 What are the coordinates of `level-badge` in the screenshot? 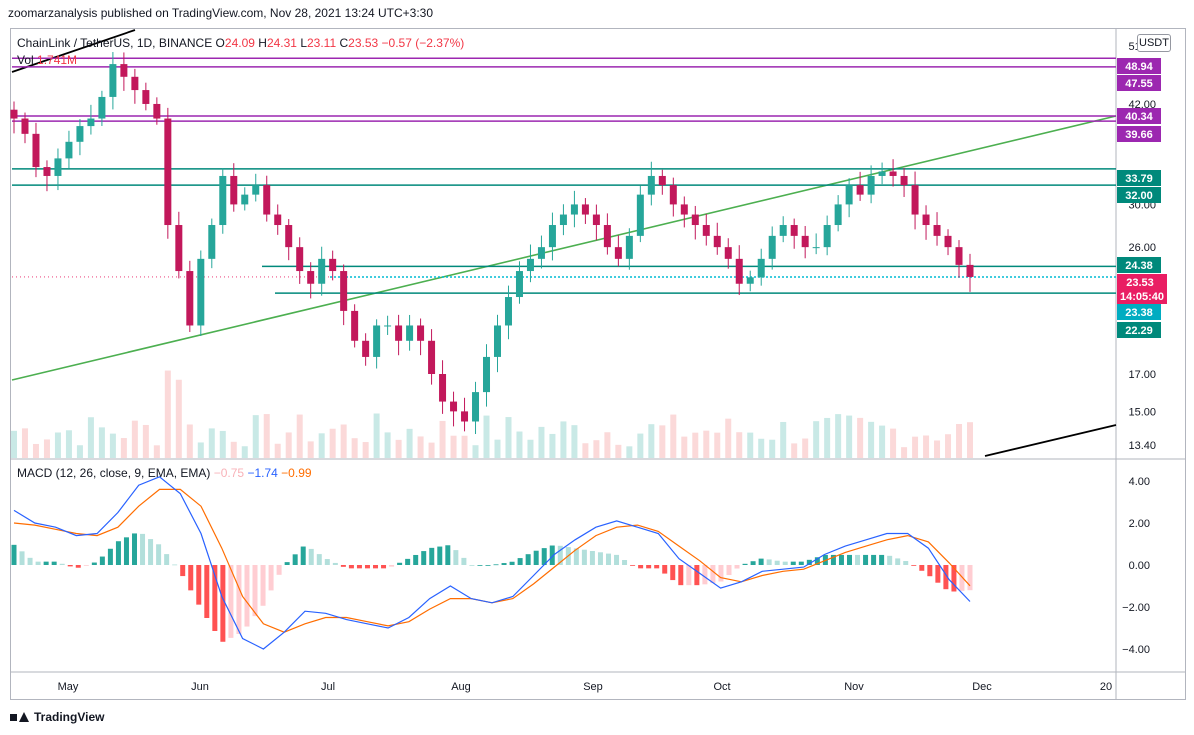 It's located at (1139, 134).